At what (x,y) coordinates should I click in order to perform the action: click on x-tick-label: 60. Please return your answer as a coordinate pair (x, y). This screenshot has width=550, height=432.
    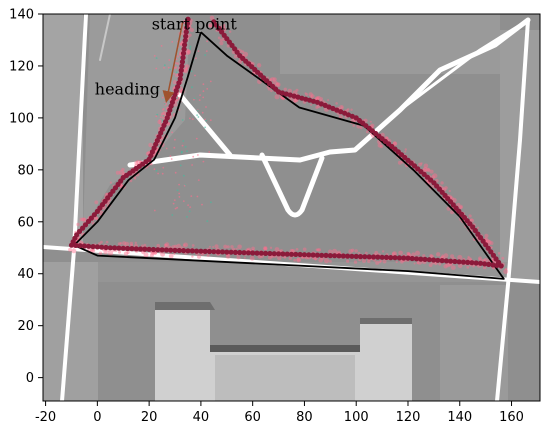
    Looking at the image, I should click on (252, 417).